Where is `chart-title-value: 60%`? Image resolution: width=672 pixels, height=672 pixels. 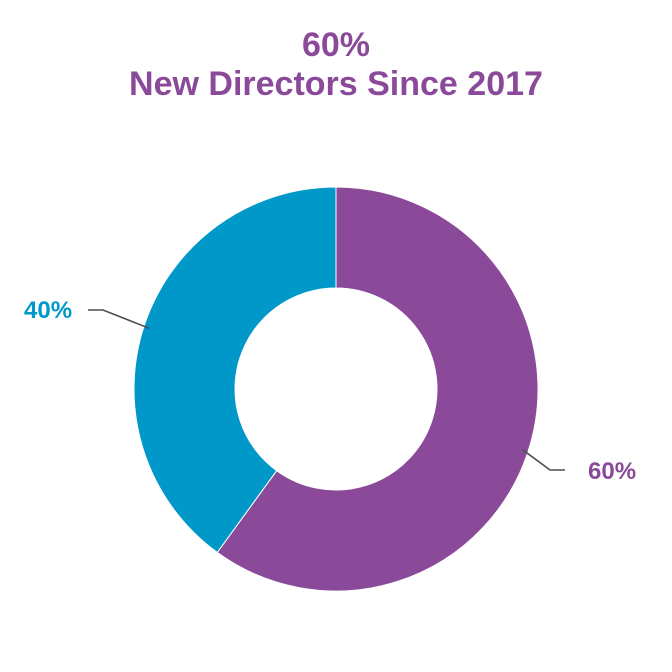
chart-title-value: 60% is located at coordinates (336, 45).